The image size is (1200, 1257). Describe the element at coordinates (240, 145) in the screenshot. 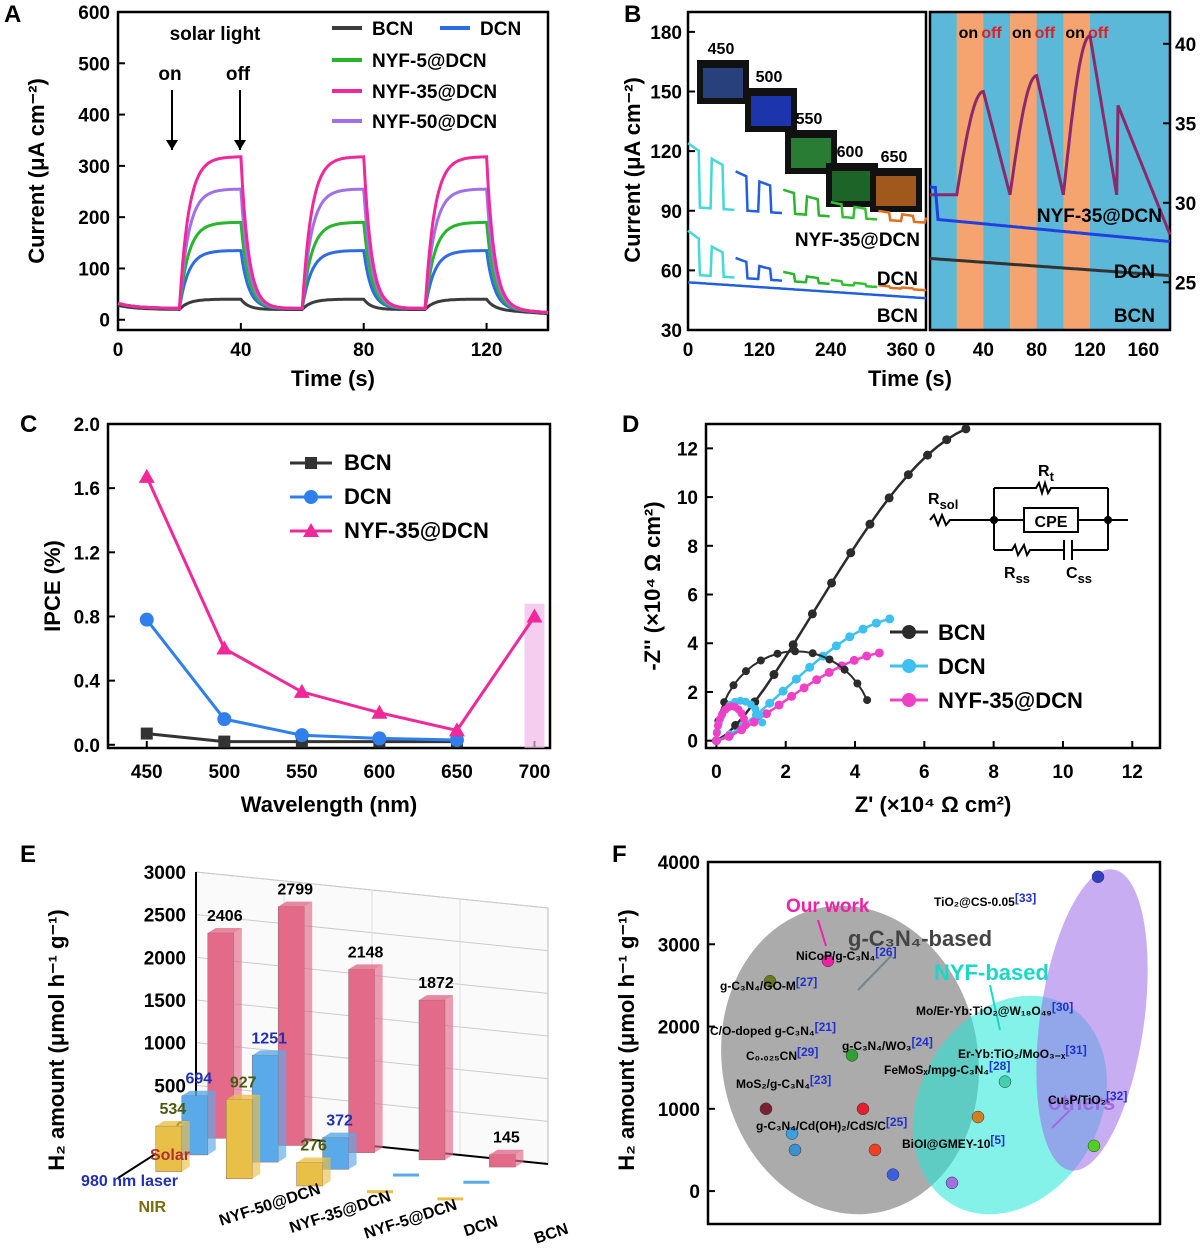

I see `arrow-head` at that location.